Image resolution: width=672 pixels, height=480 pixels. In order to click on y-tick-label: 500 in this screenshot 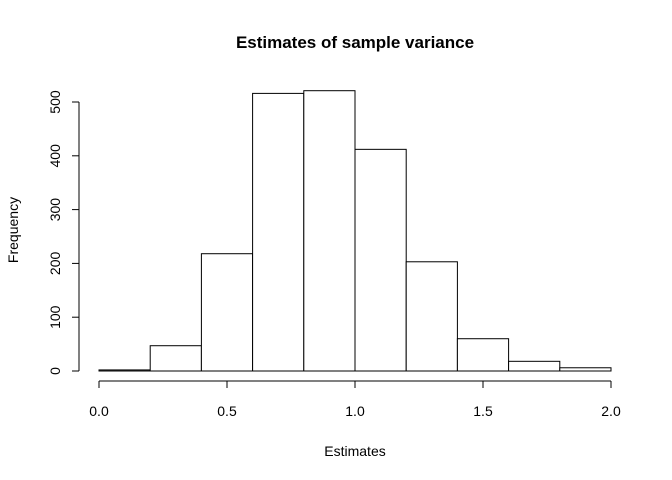, I will do `click(55, 102)`.